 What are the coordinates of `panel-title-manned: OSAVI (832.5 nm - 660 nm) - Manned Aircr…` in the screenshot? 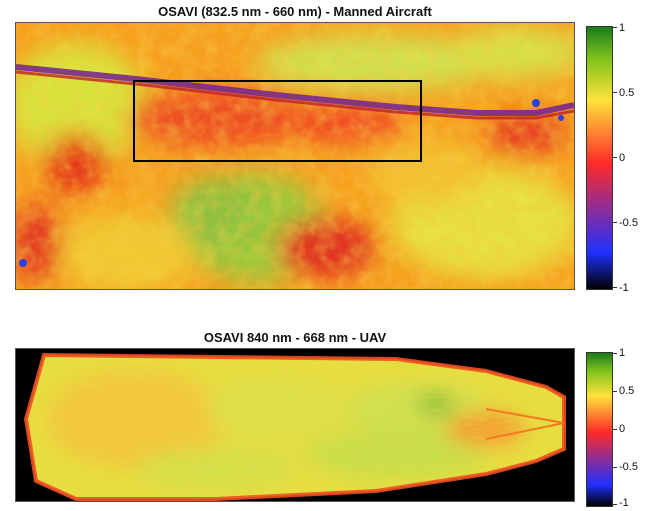 It's located at (295, 11).